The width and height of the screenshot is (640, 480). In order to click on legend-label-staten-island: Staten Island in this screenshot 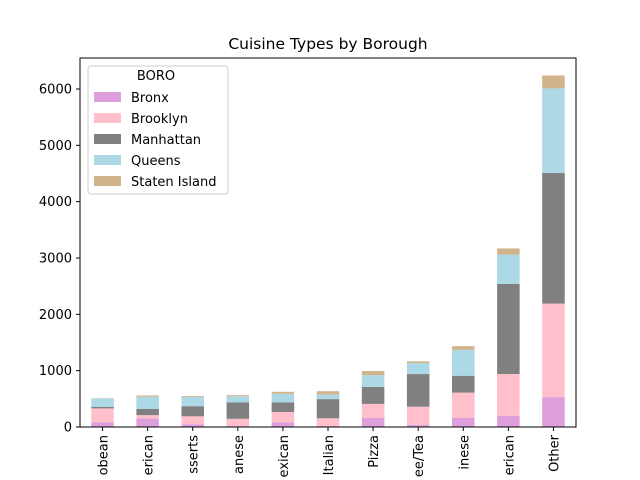, I will do `click(173, 182)`.